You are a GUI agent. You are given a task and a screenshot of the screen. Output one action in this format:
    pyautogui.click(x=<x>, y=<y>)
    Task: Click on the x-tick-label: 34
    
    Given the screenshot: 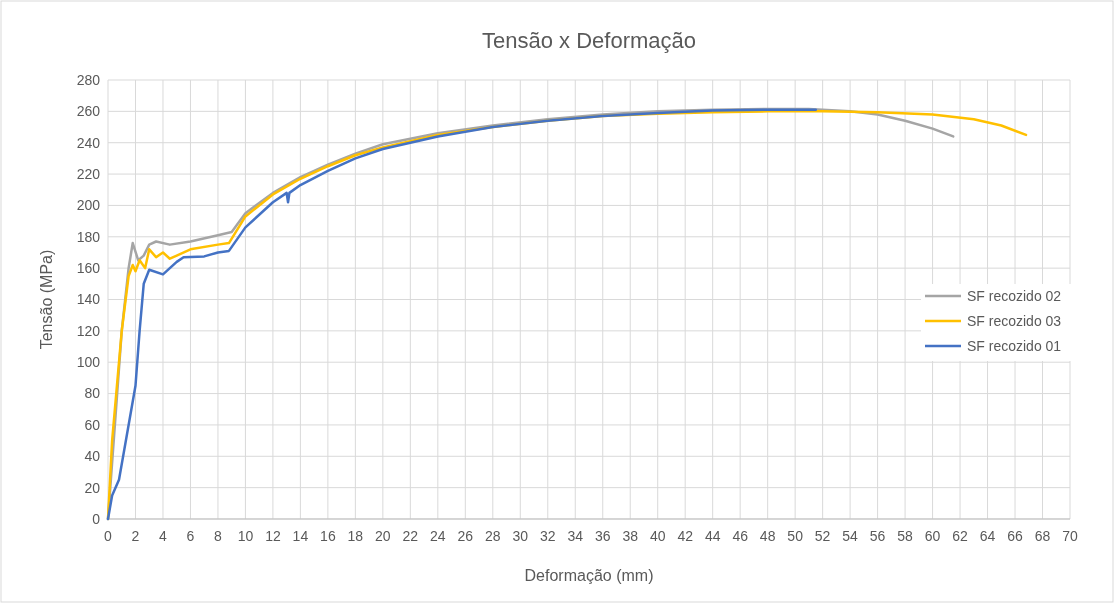 What is the action you would take?
    pyautogui.click(x=575, y=536)
    